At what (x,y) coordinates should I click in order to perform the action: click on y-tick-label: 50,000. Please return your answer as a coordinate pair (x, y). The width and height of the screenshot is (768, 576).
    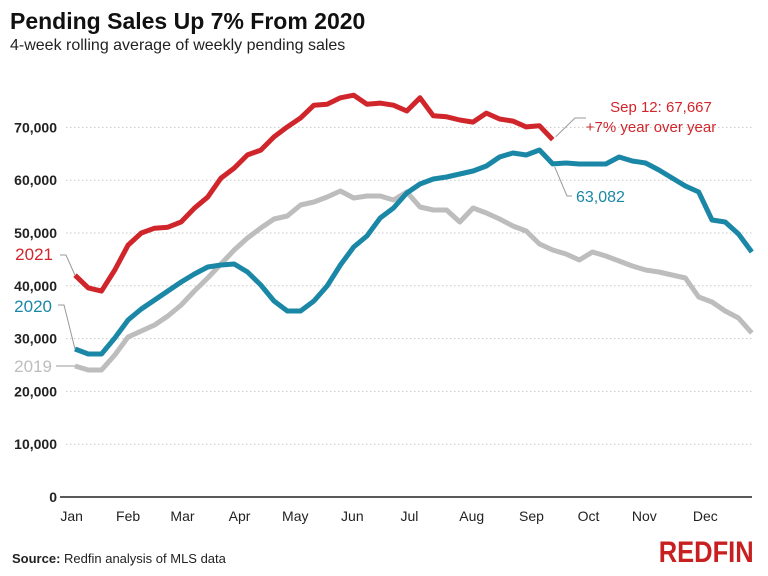
    Looking at the image, I should click on (35, 233).